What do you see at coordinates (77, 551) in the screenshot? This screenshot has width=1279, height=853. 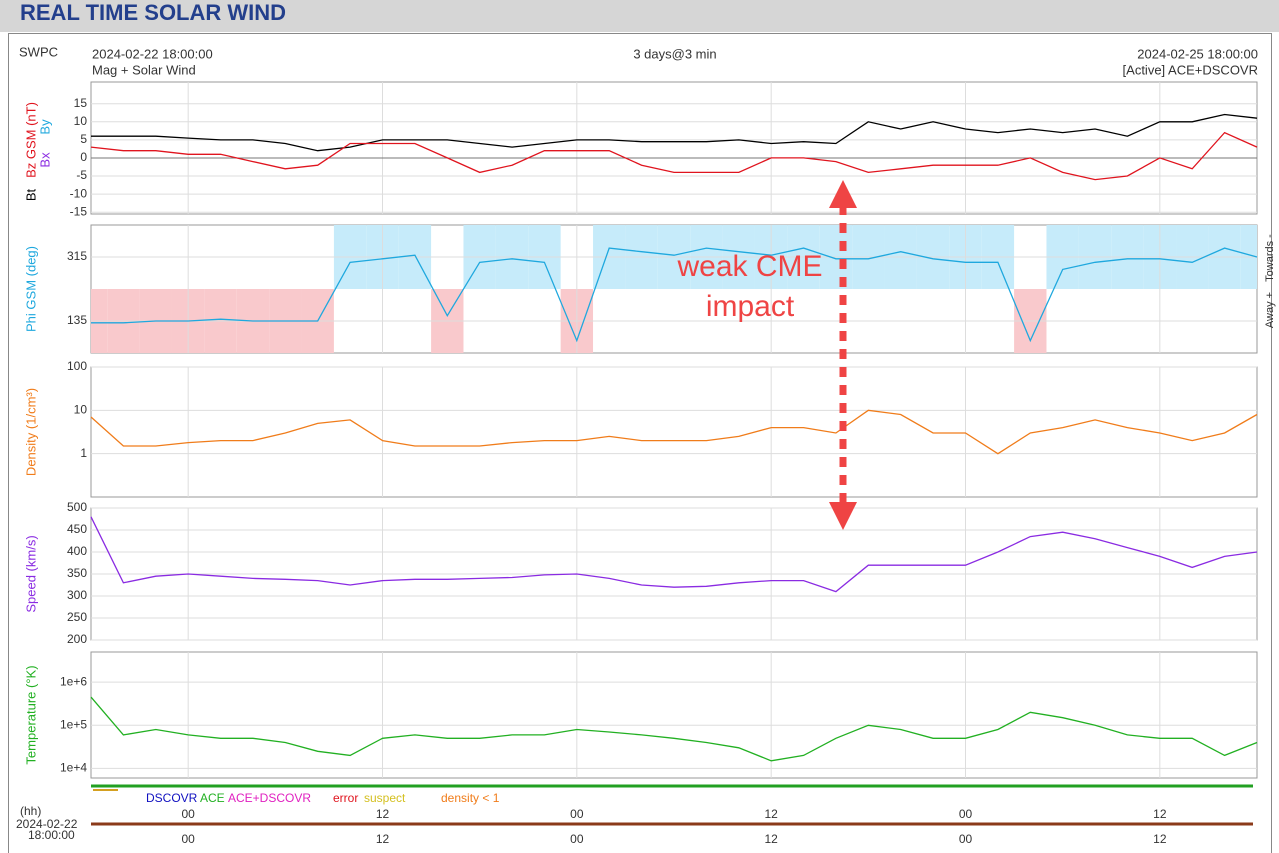 I see `y-tick-label: 400` at bounding box center [77, 551].